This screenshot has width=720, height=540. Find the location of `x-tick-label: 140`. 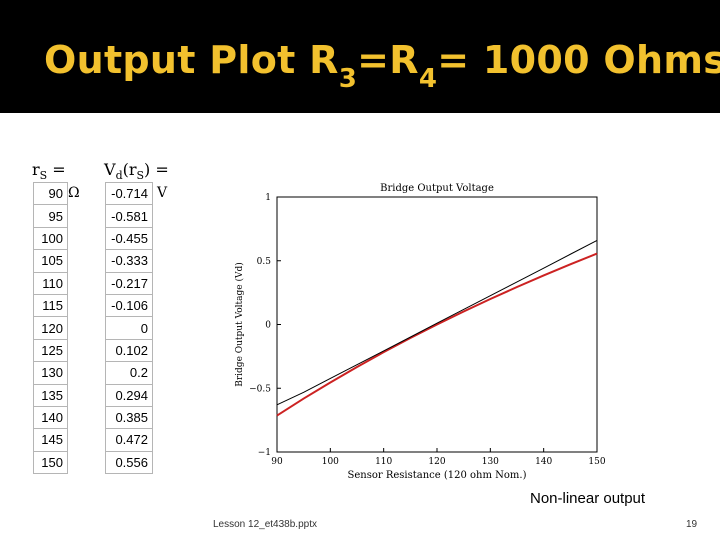

x-tick-label: 140 is located at coordinates (543, 462).